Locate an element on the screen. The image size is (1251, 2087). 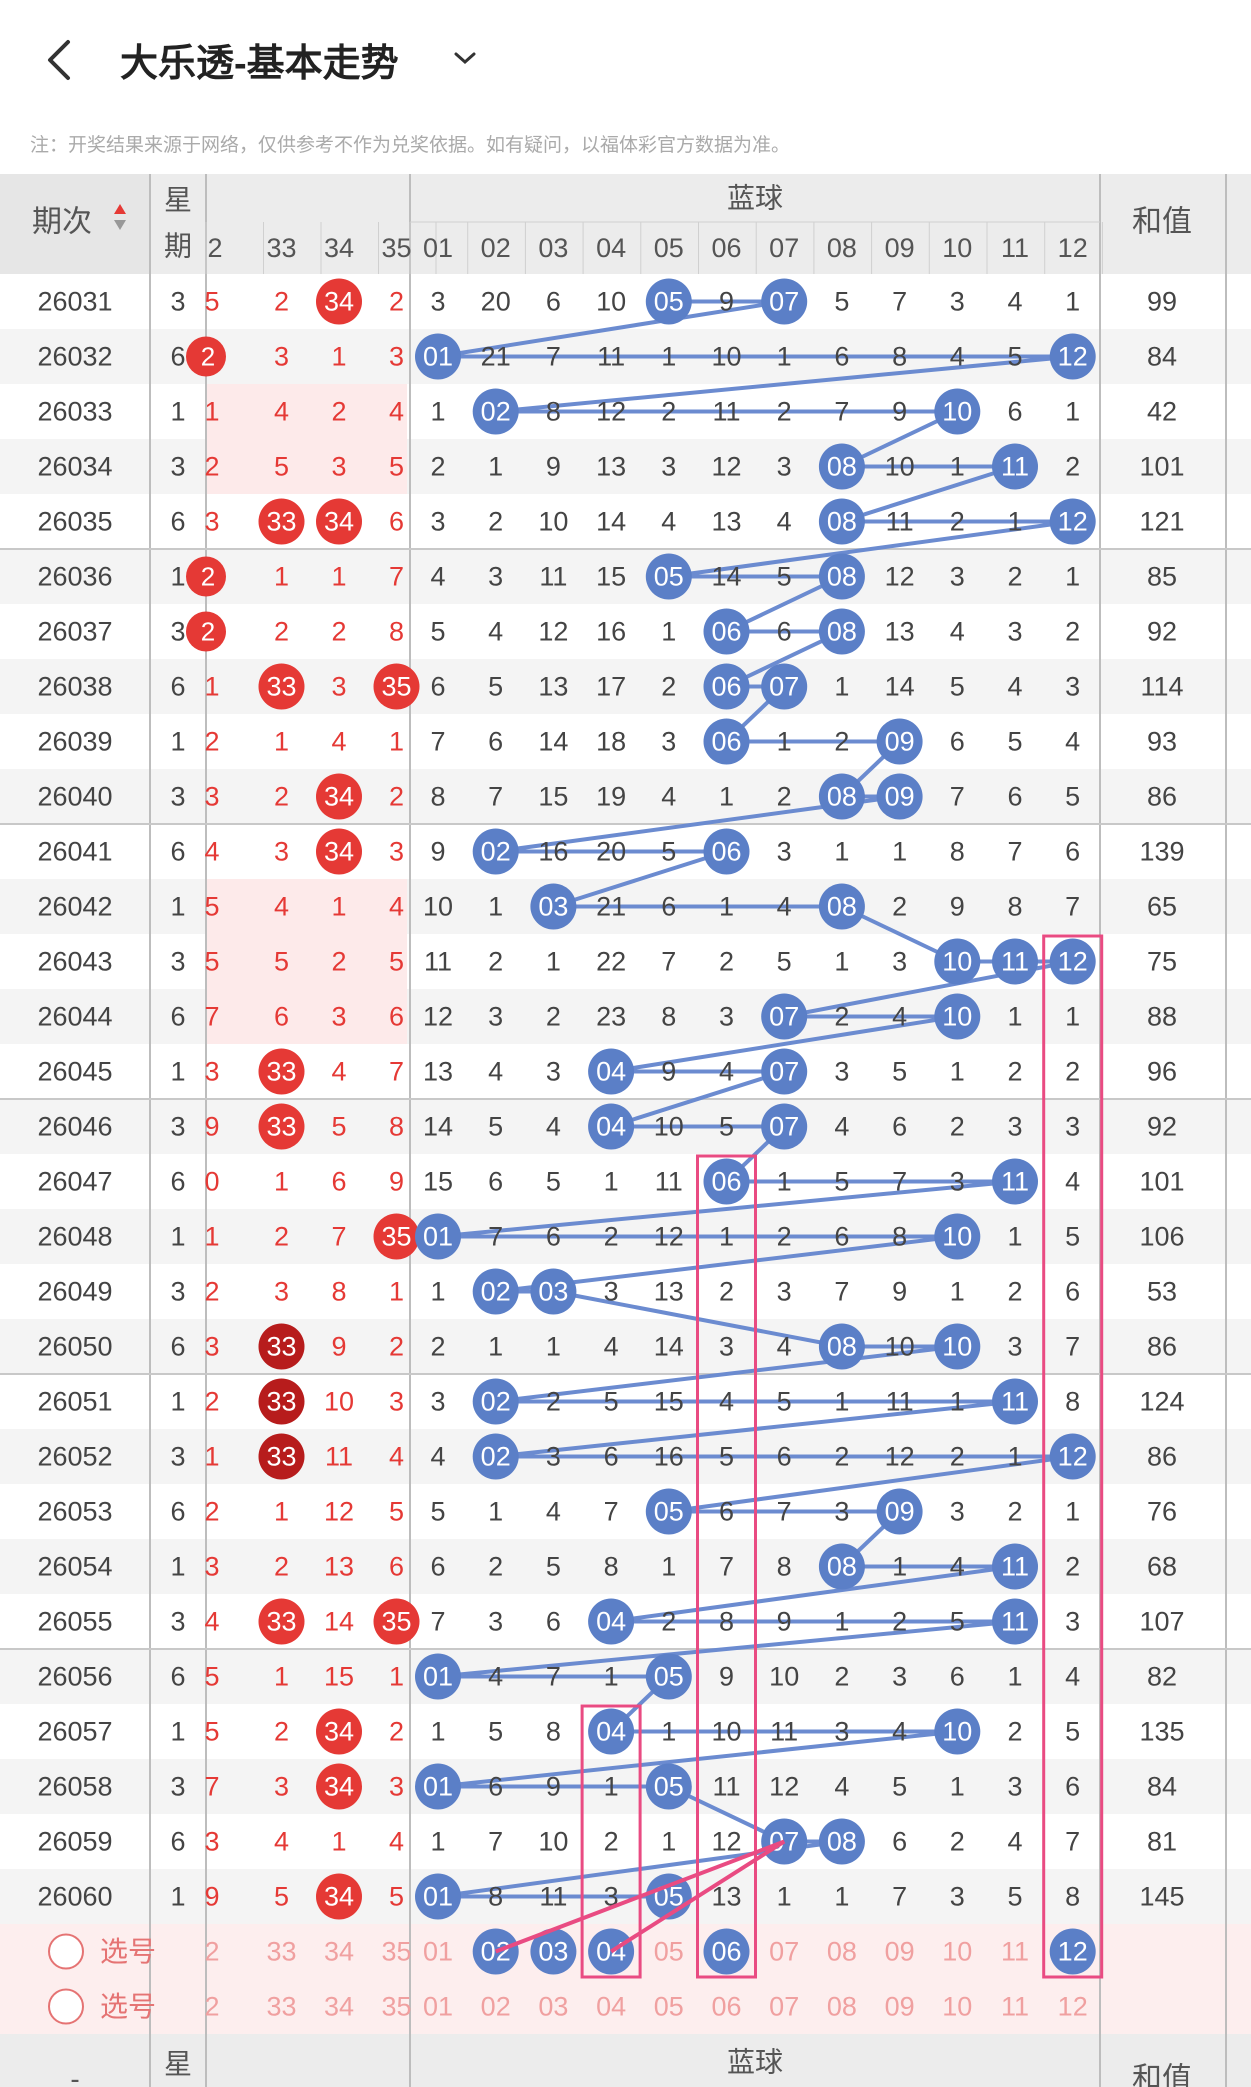
blue-miss-count: 9 is located at coordinates (437, 852).